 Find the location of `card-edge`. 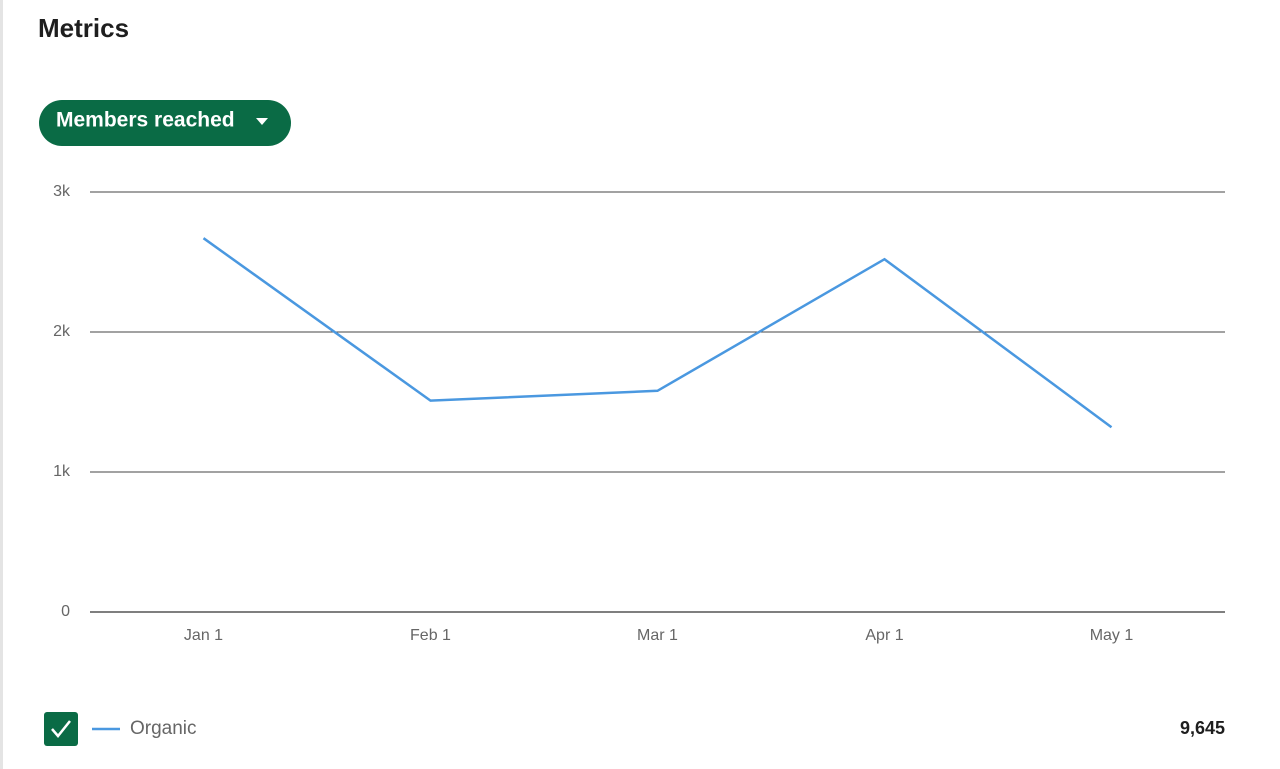

card-edge is located at coordinates (1, 384).